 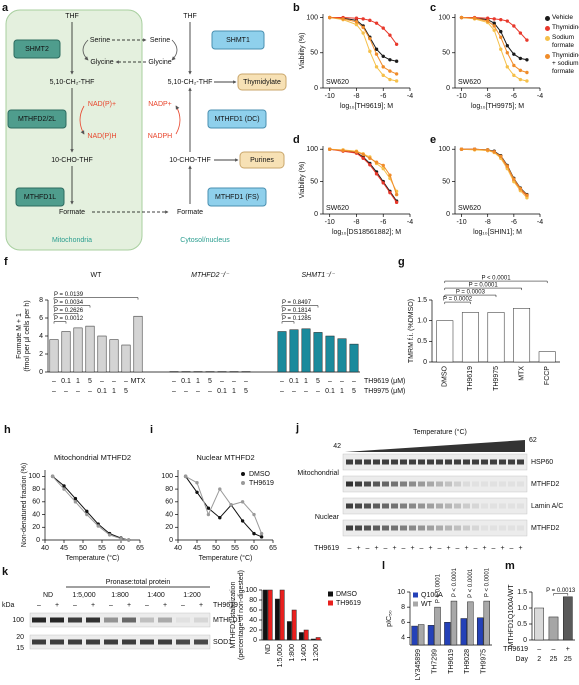 What do you see at coordinates (72, 212) in the screenshot?
I see `metabolite: Formate` at bounding box center [72, 212].